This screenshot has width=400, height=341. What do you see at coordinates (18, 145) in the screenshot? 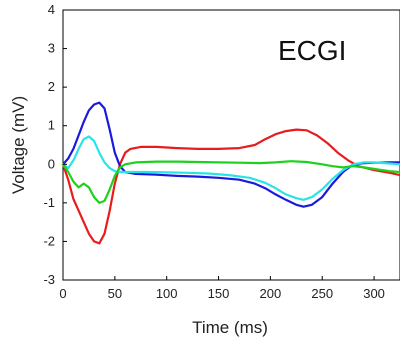
I see `y-axis-label: Voltage (mV)` at bounding box center [18, 145].